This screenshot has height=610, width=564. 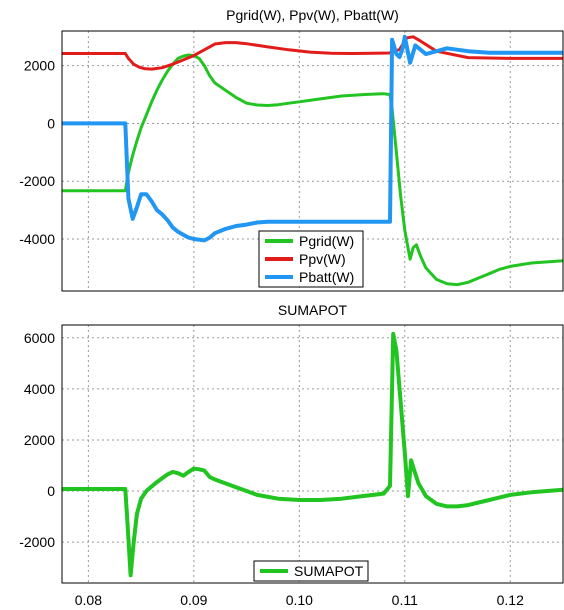 What do you see at coordinates (37, 239) in the screenshot?
I see `y-tick-label: -4000` at bounding box center [37, 239].